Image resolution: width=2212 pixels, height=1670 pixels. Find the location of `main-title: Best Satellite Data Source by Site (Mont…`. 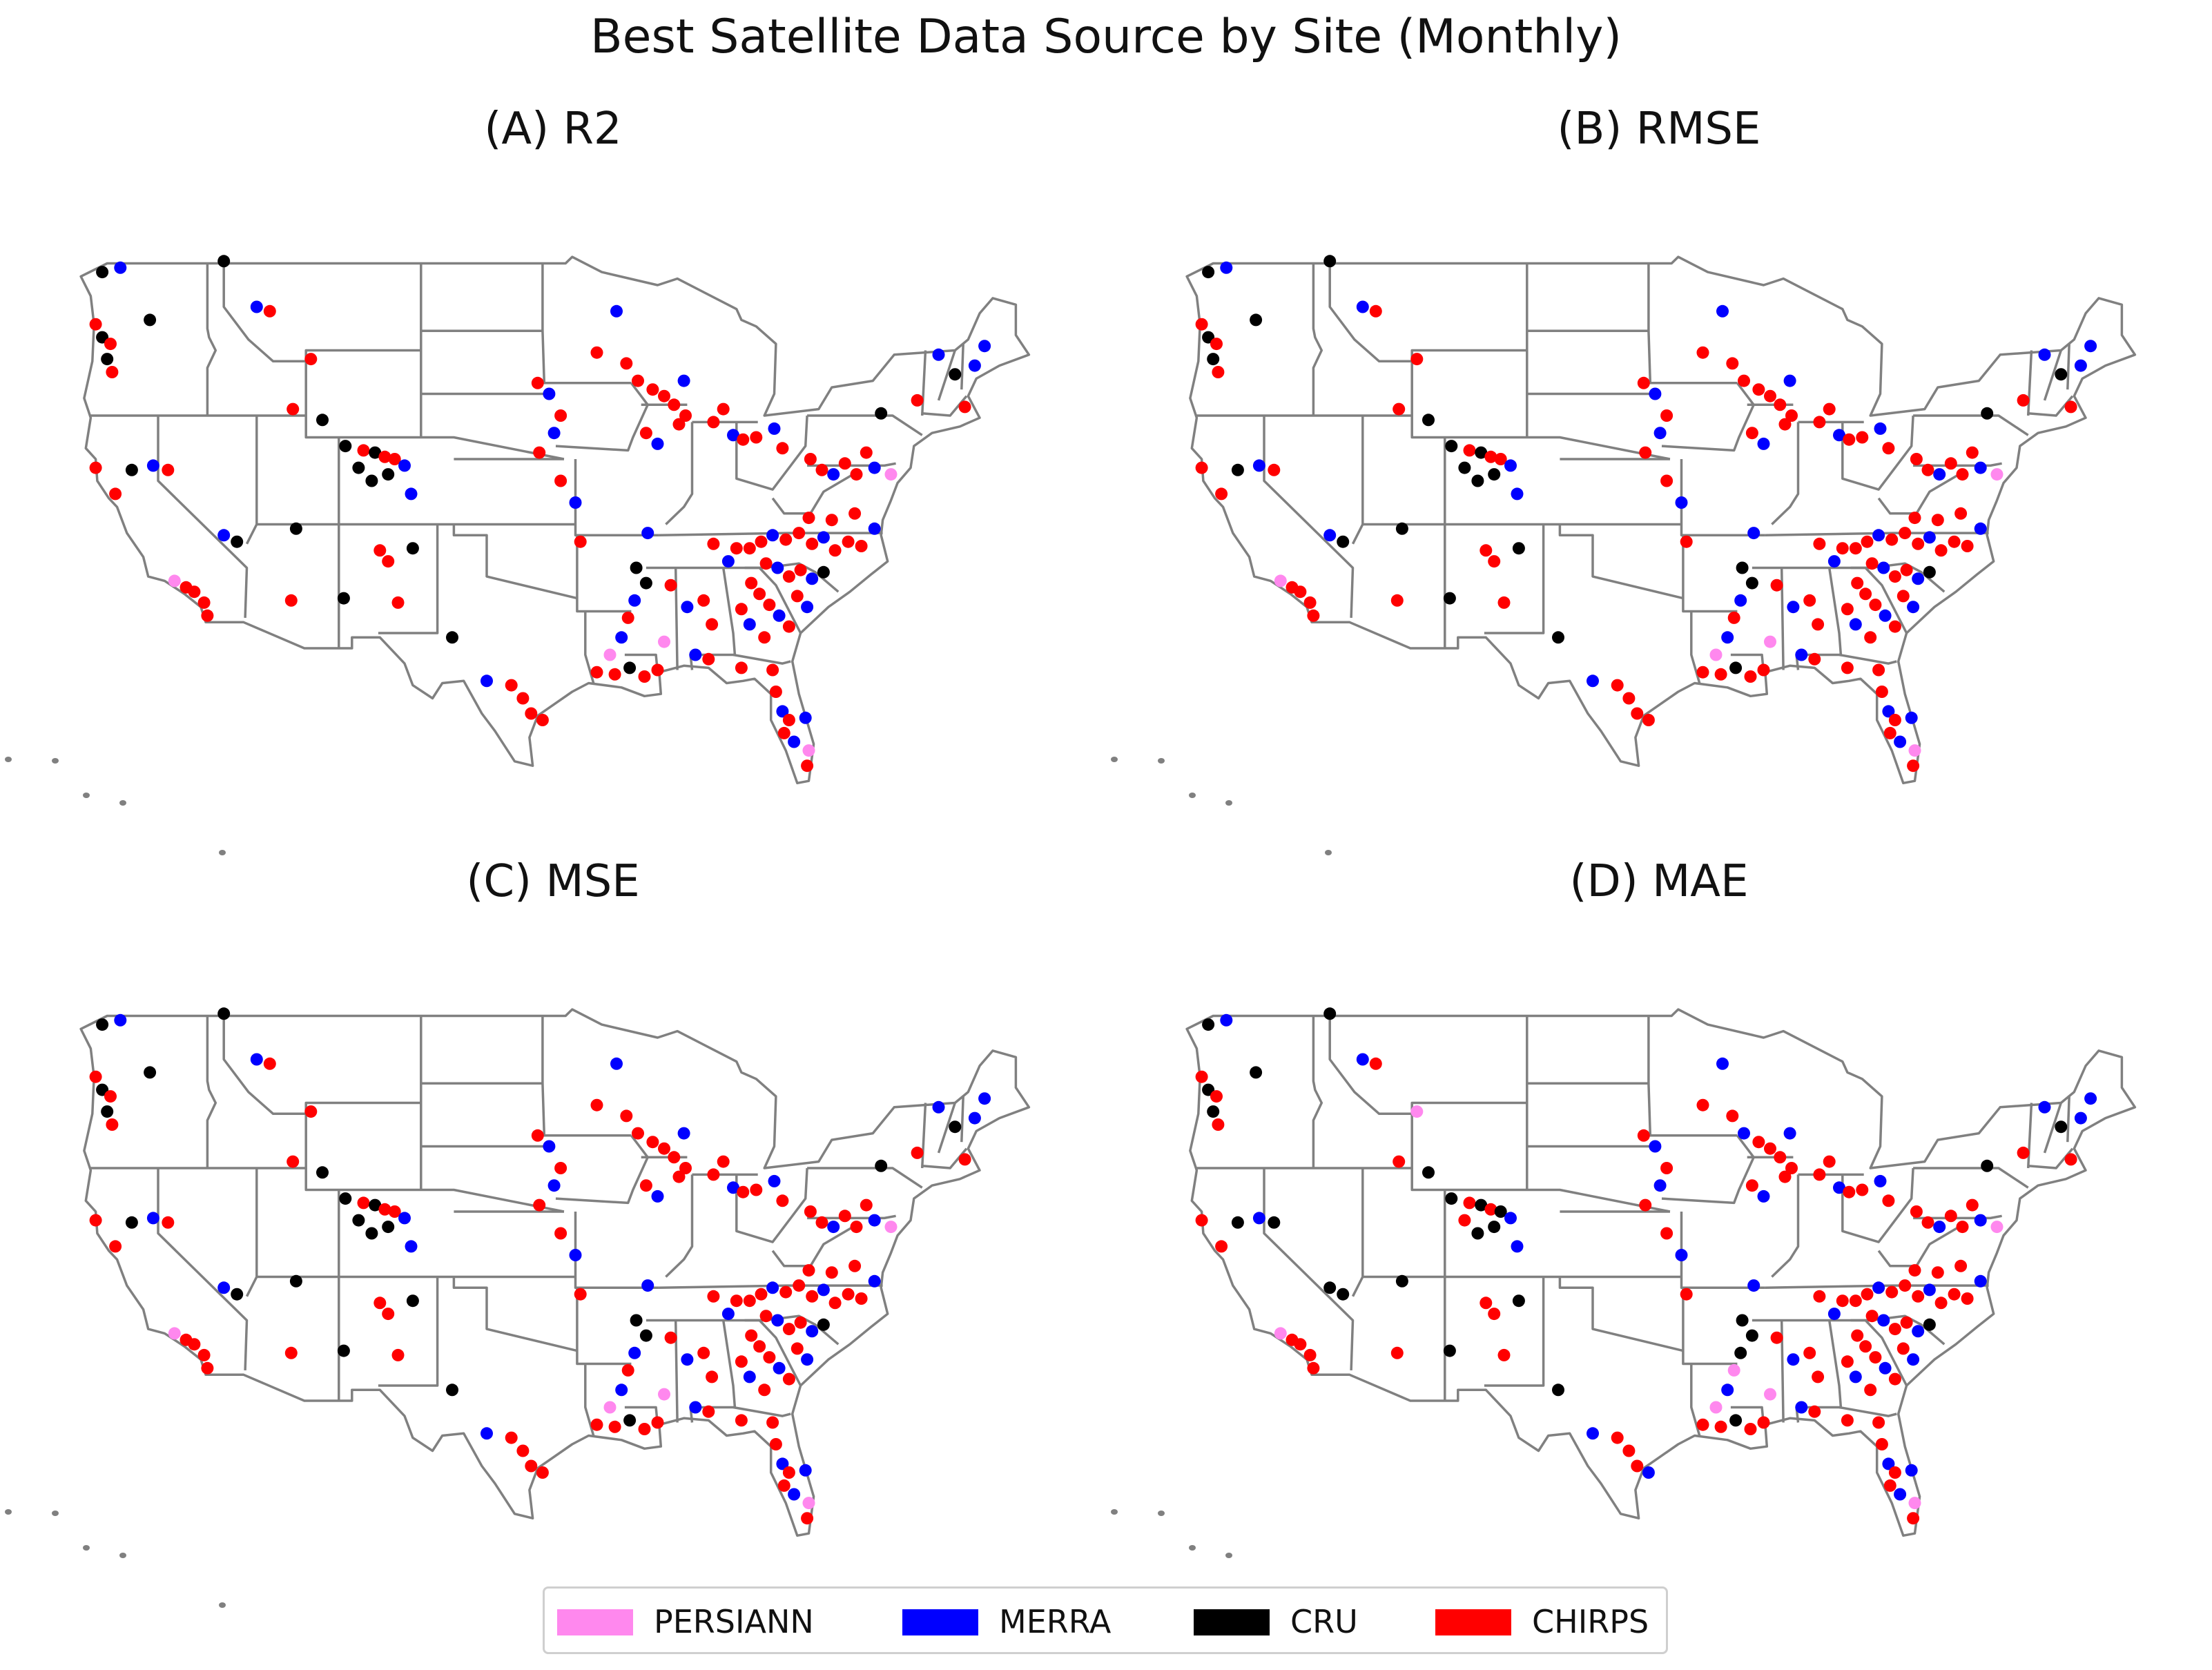

main-title: Best Satellite Data Source by Site (Mont… is located at coordinates (1106, 37).